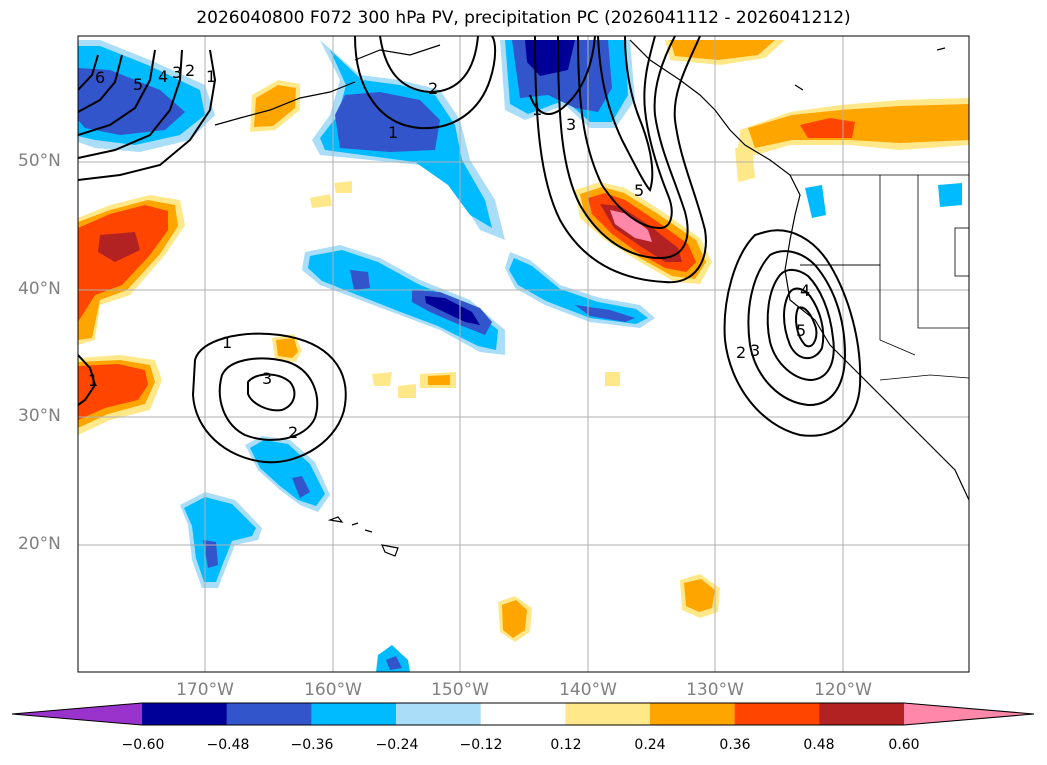 The image size is (1047, 765). I want to click on lon-label: 130°W, so click(715, 690).